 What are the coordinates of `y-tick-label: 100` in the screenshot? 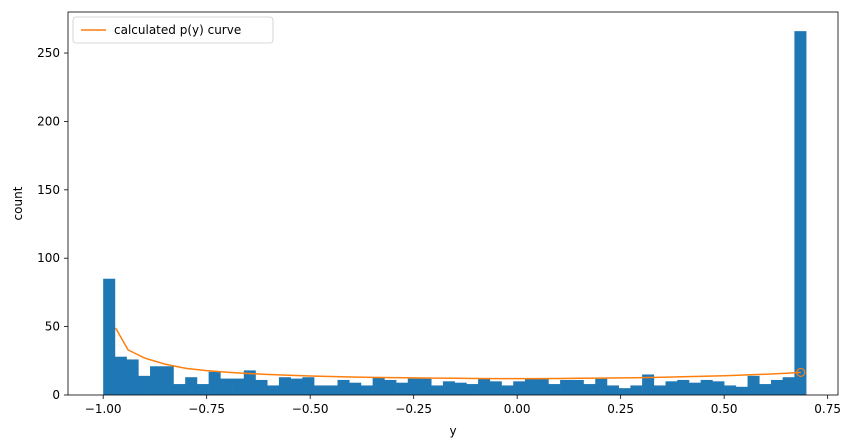 It's located at (48, 258).